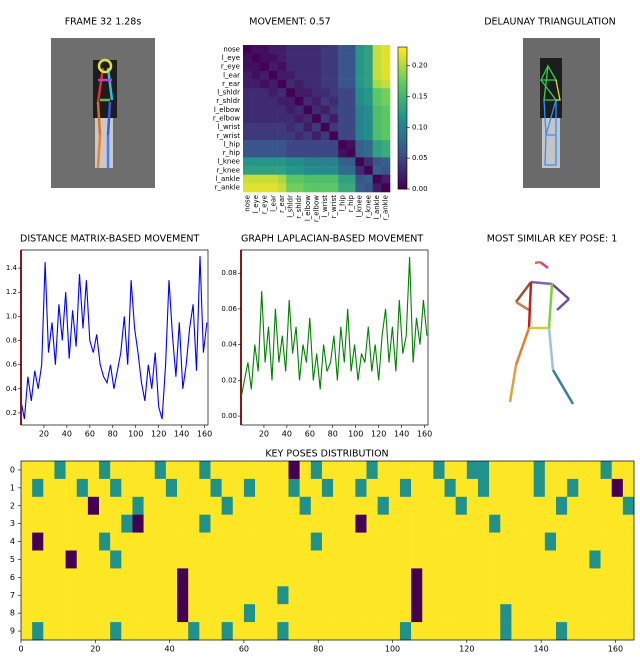 The width and height of the screenshot is (640, 660). Describe the element at coordinates (561, 113) in the screenshot. I see `delaunay-image` at that location.